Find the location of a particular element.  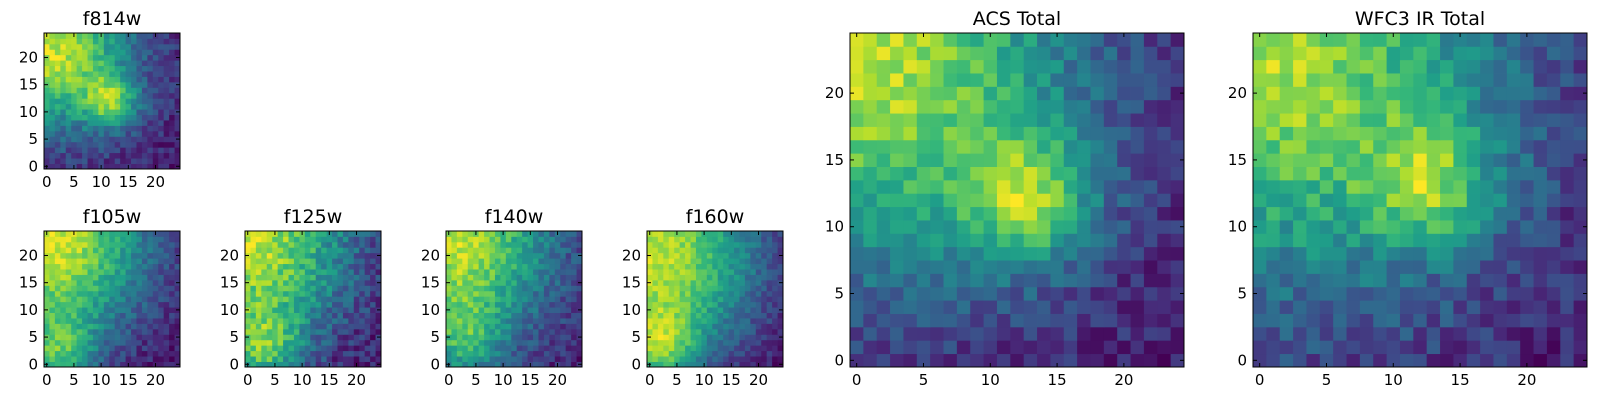

heatmap-cells is located at coordinates (112, 101).